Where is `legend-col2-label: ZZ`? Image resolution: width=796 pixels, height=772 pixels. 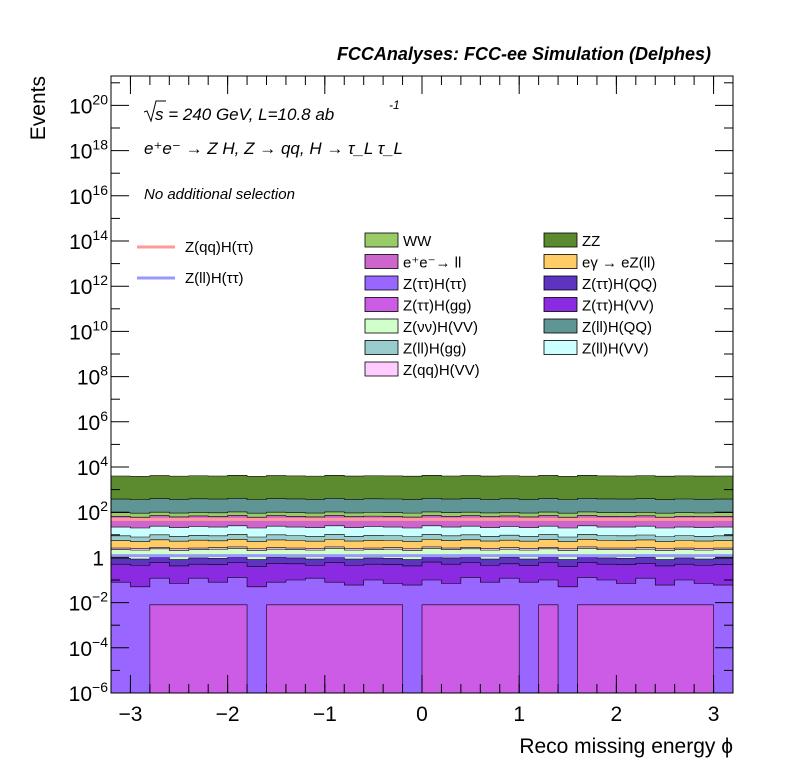
legend-col2-label: ZZ is located at coordinates (591, 241).